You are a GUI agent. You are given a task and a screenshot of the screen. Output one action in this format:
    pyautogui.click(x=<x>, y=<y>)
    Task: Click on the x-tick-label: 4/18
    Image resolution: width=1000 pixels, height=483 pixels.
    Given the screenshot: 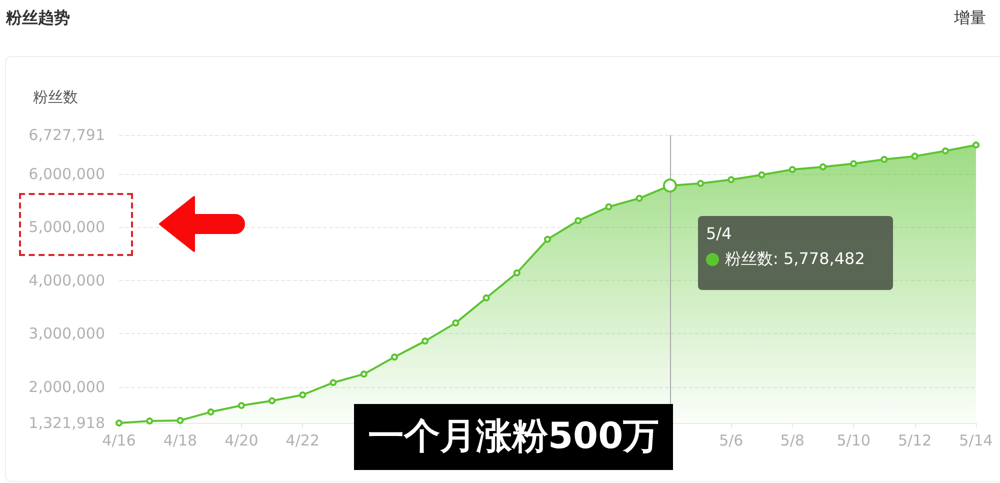 What is the action you would take?
    pyautogui.click(x=180, y=441)
    